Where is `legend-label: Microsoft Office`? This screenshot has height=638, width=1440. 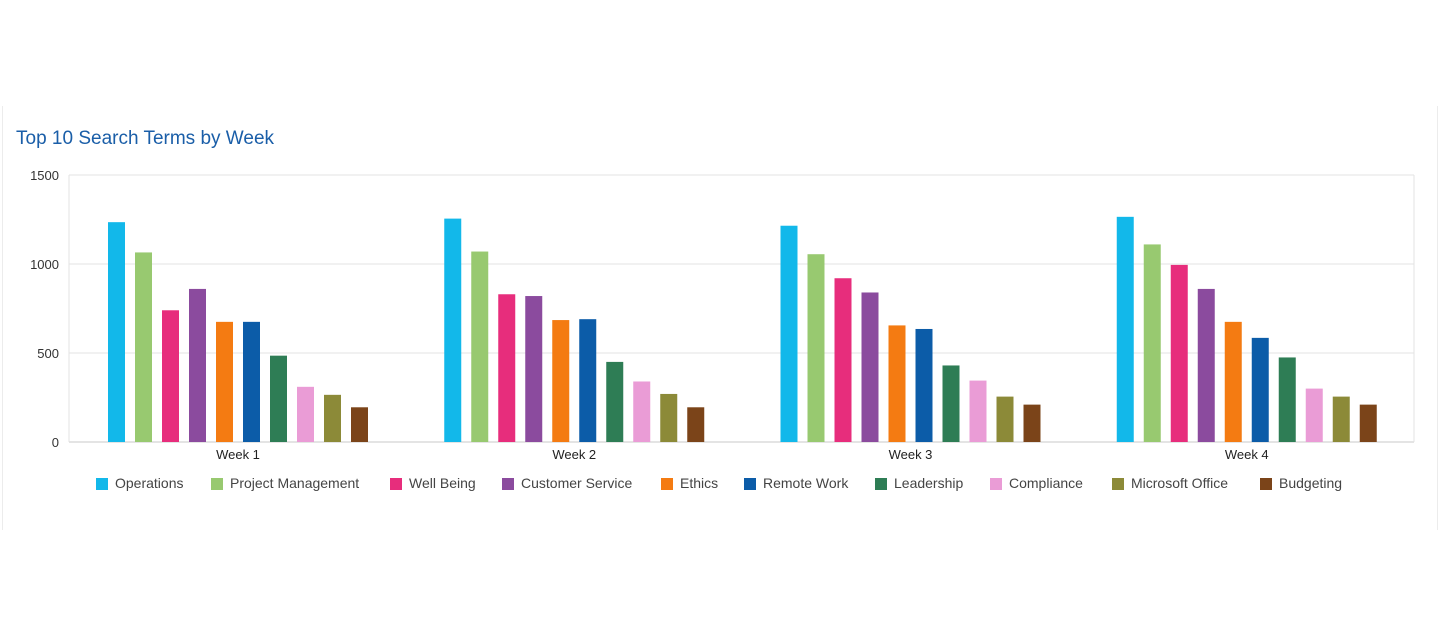 legend-label: Microsoft Office is located at coordinates (1179, 483).